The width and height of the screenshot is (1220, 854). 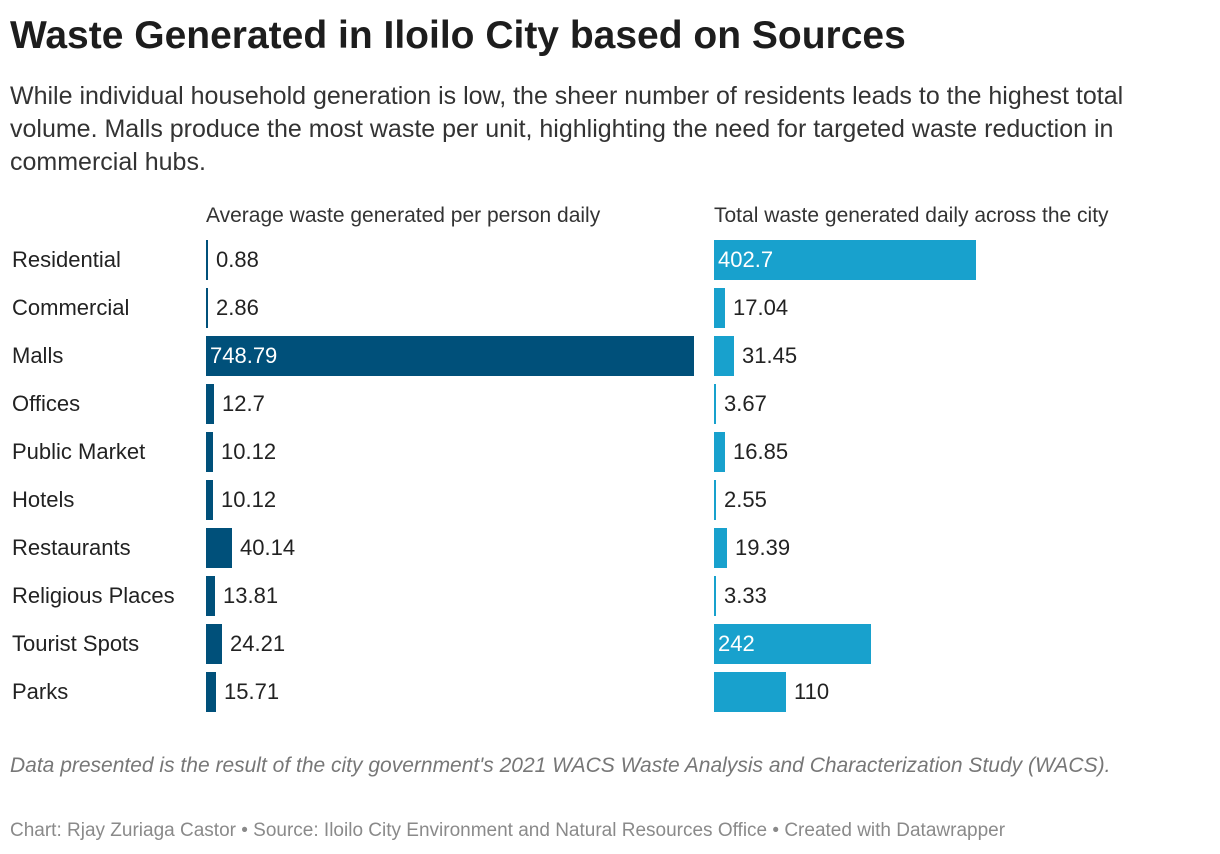 What do you see at coordinates (209, 452) in the screenshot?
I see `bar-per-person-public-market` at bounding box center [209, 452].